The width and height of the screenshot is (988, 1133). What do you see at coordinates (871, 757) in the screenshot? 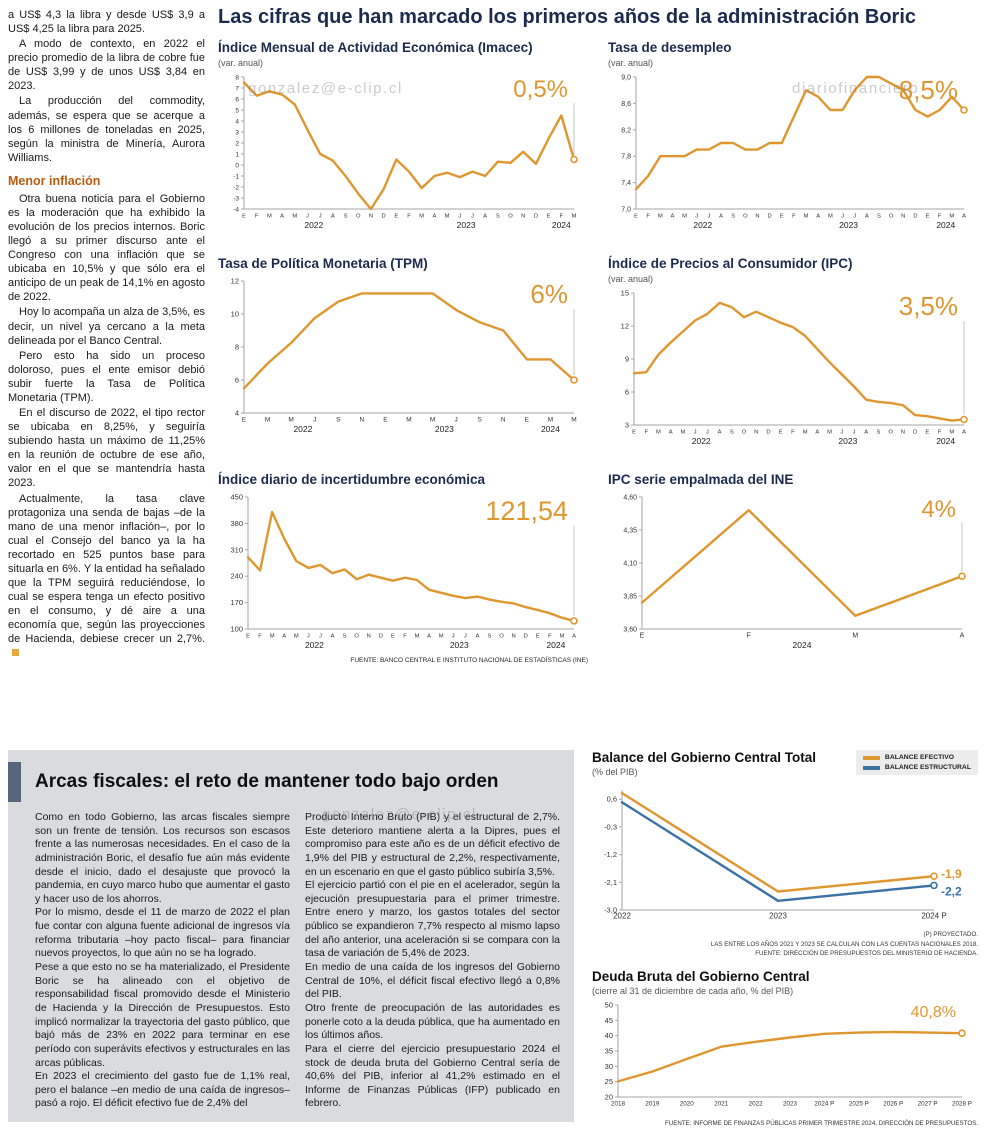
I see `legend-swatch-orange-icon` at bounding box center [871, 757].